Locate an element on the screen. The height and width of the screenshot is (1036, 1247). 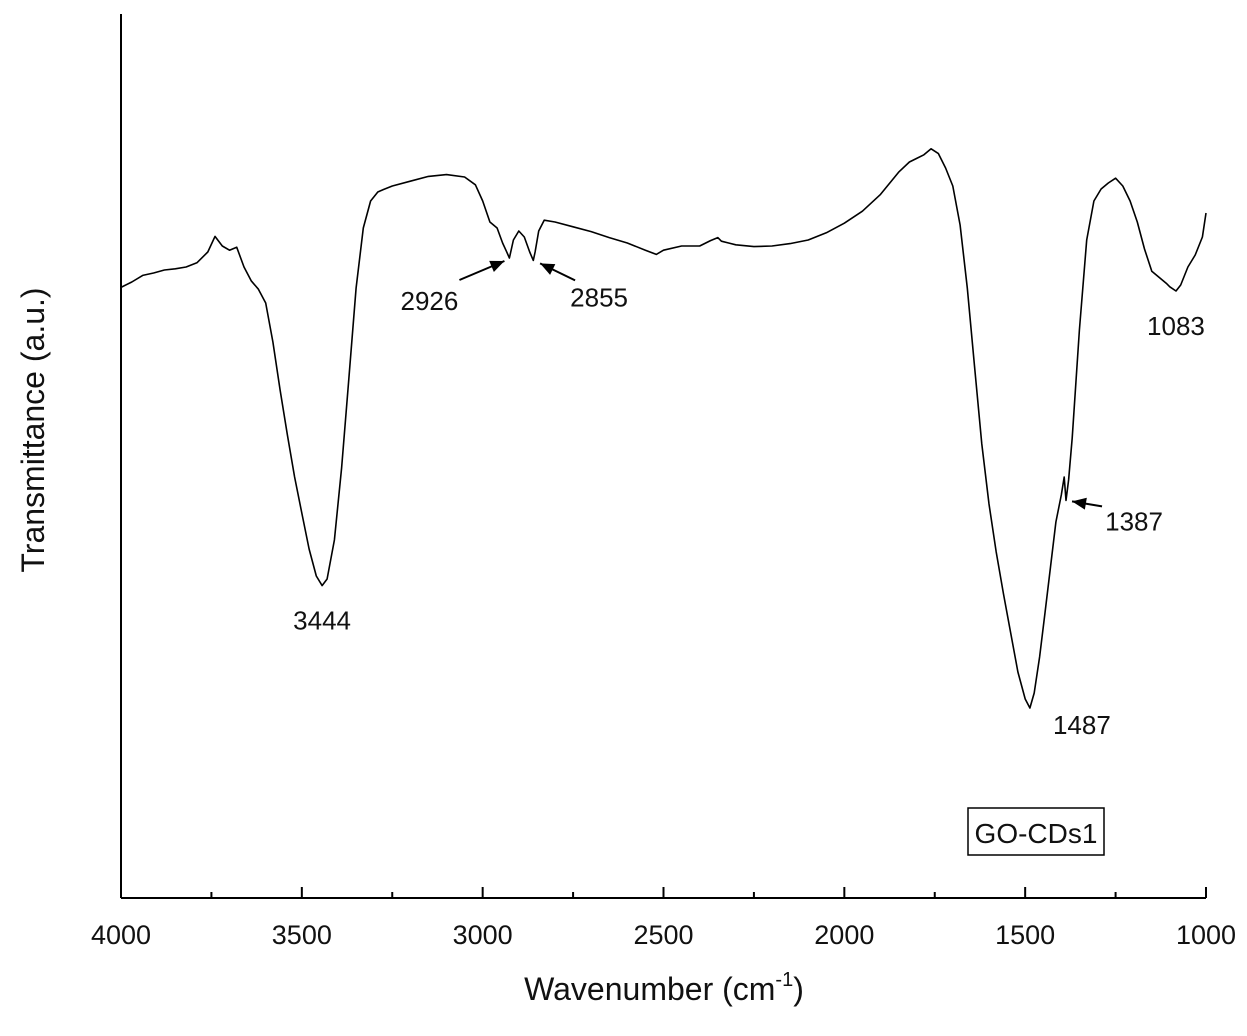
x-tick-label: 3000 is located at coordinates (483, 935).